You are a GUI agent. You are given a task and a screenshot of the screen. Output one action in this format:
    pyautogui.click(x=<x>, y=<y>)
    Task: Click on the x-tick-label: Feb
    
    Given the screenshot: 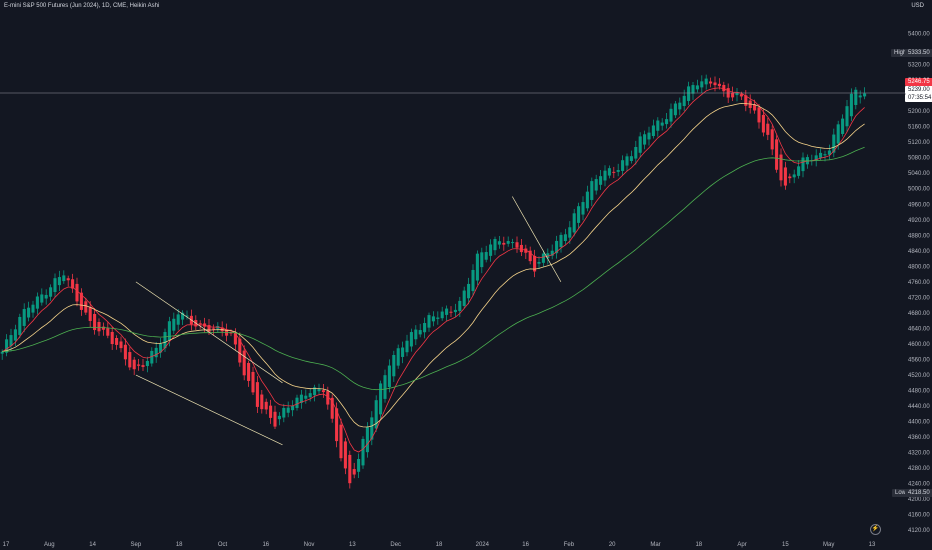 What is the action you would take?
    pyautogui.click(x=569, y=545)
    